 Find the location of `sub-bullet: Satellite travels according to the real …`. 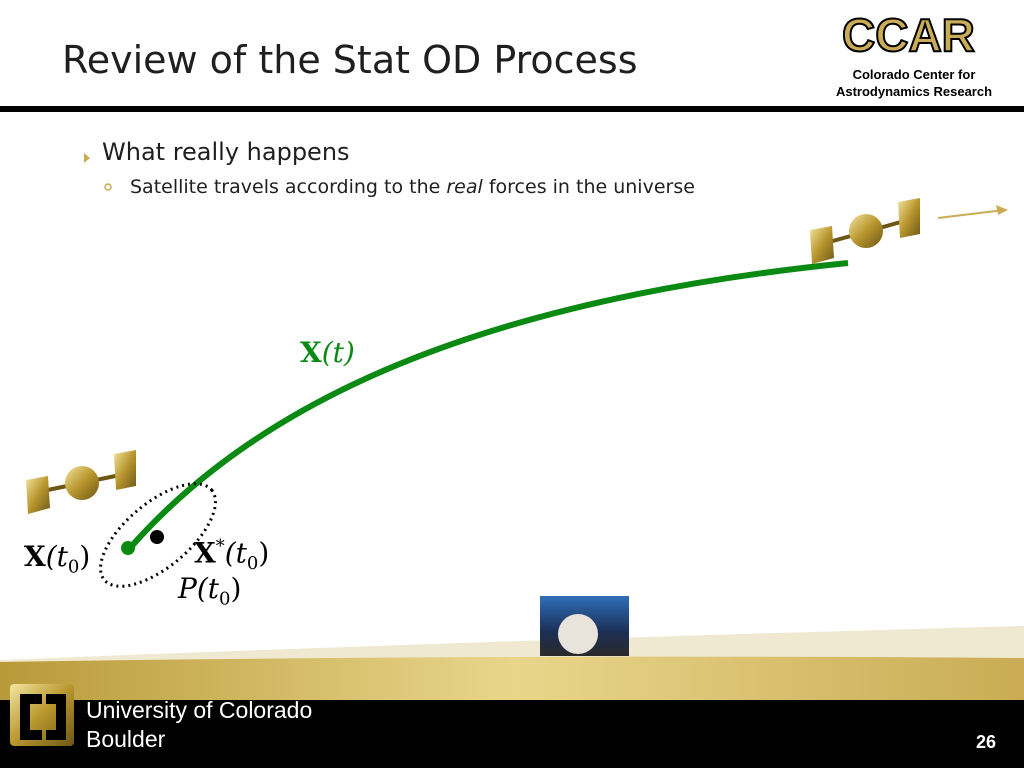

sub-bullet: Satellite travels according to the real … is located at coordinates (412, 187).